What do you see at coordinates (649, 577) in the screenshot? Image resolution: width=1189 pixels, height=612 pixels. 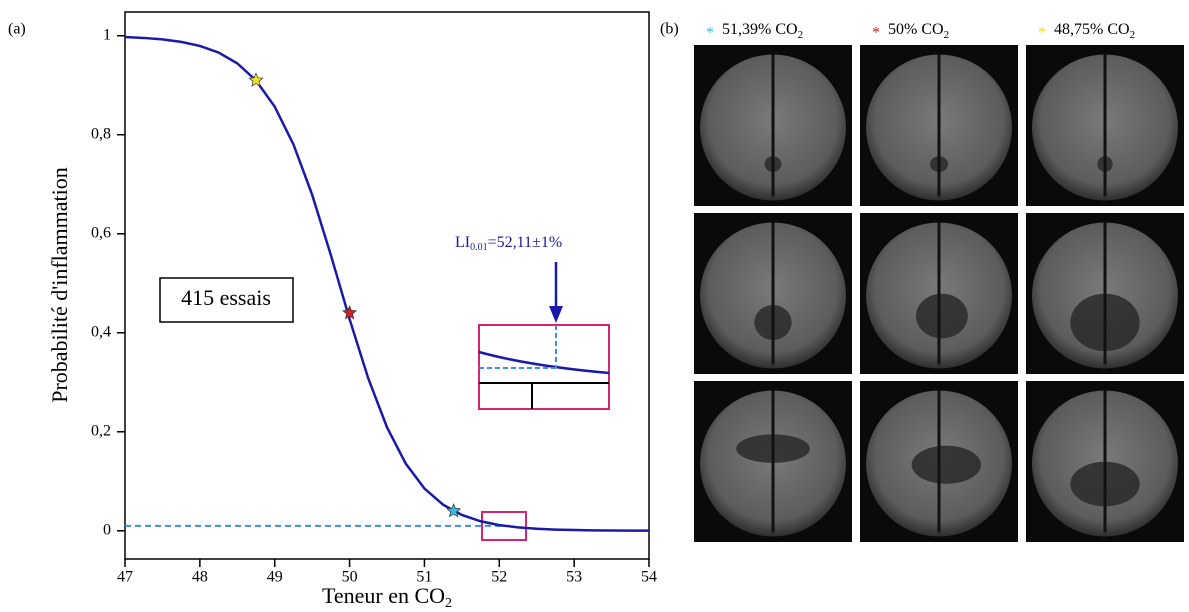 I see `x-tick-label: 54` at bounding box center [649, 577].